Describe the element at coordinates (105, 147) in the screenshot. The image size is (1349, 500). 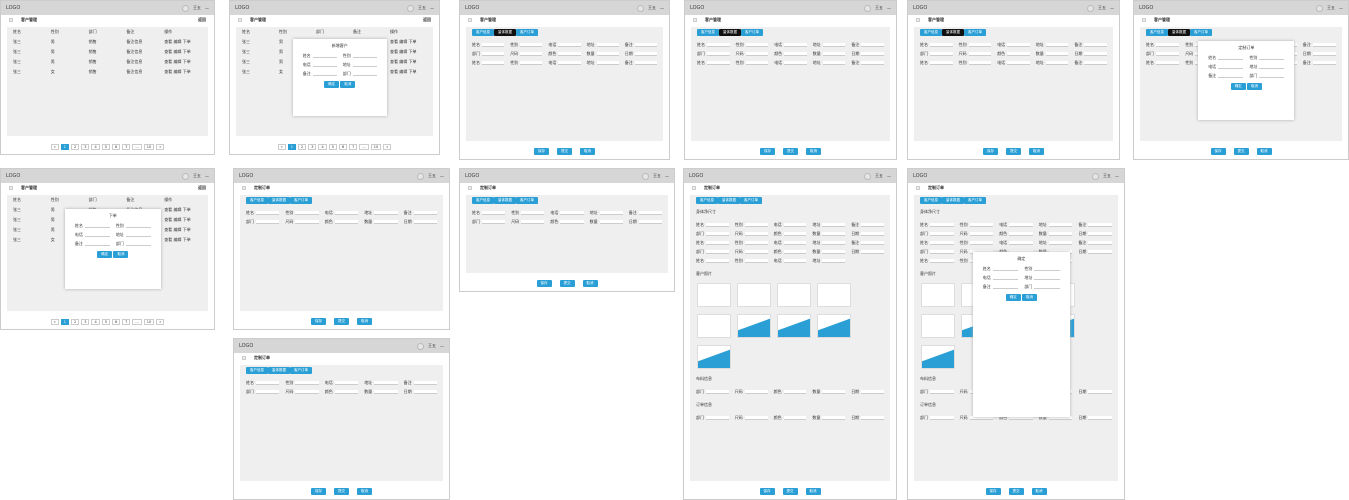
I see `page-button: 5` at that location.